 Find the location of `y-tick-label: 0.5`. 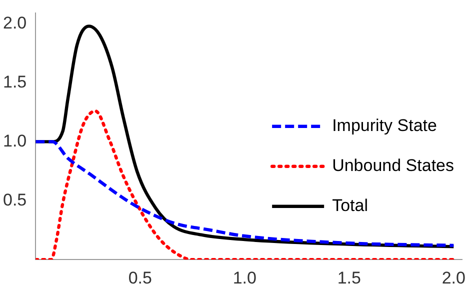

y-tick-label: 0.5 is located at coordinates (14, 200).